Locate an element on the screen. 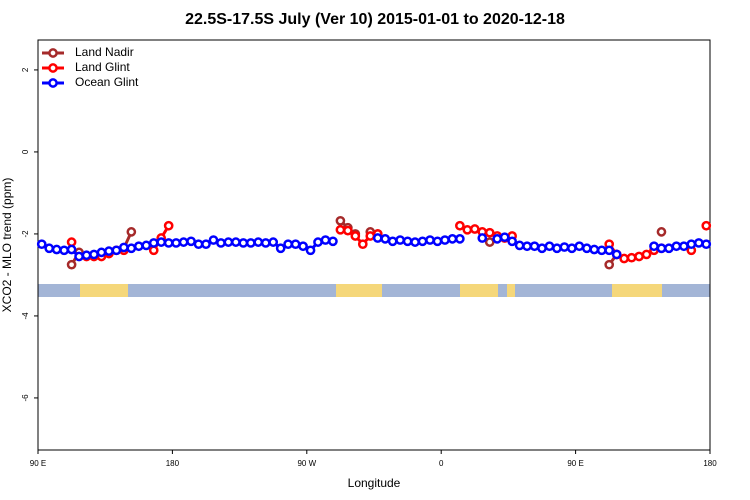 The width and height of the screenshot is (750, 500). land-ocean-strip is located at coordinates (374, 290).